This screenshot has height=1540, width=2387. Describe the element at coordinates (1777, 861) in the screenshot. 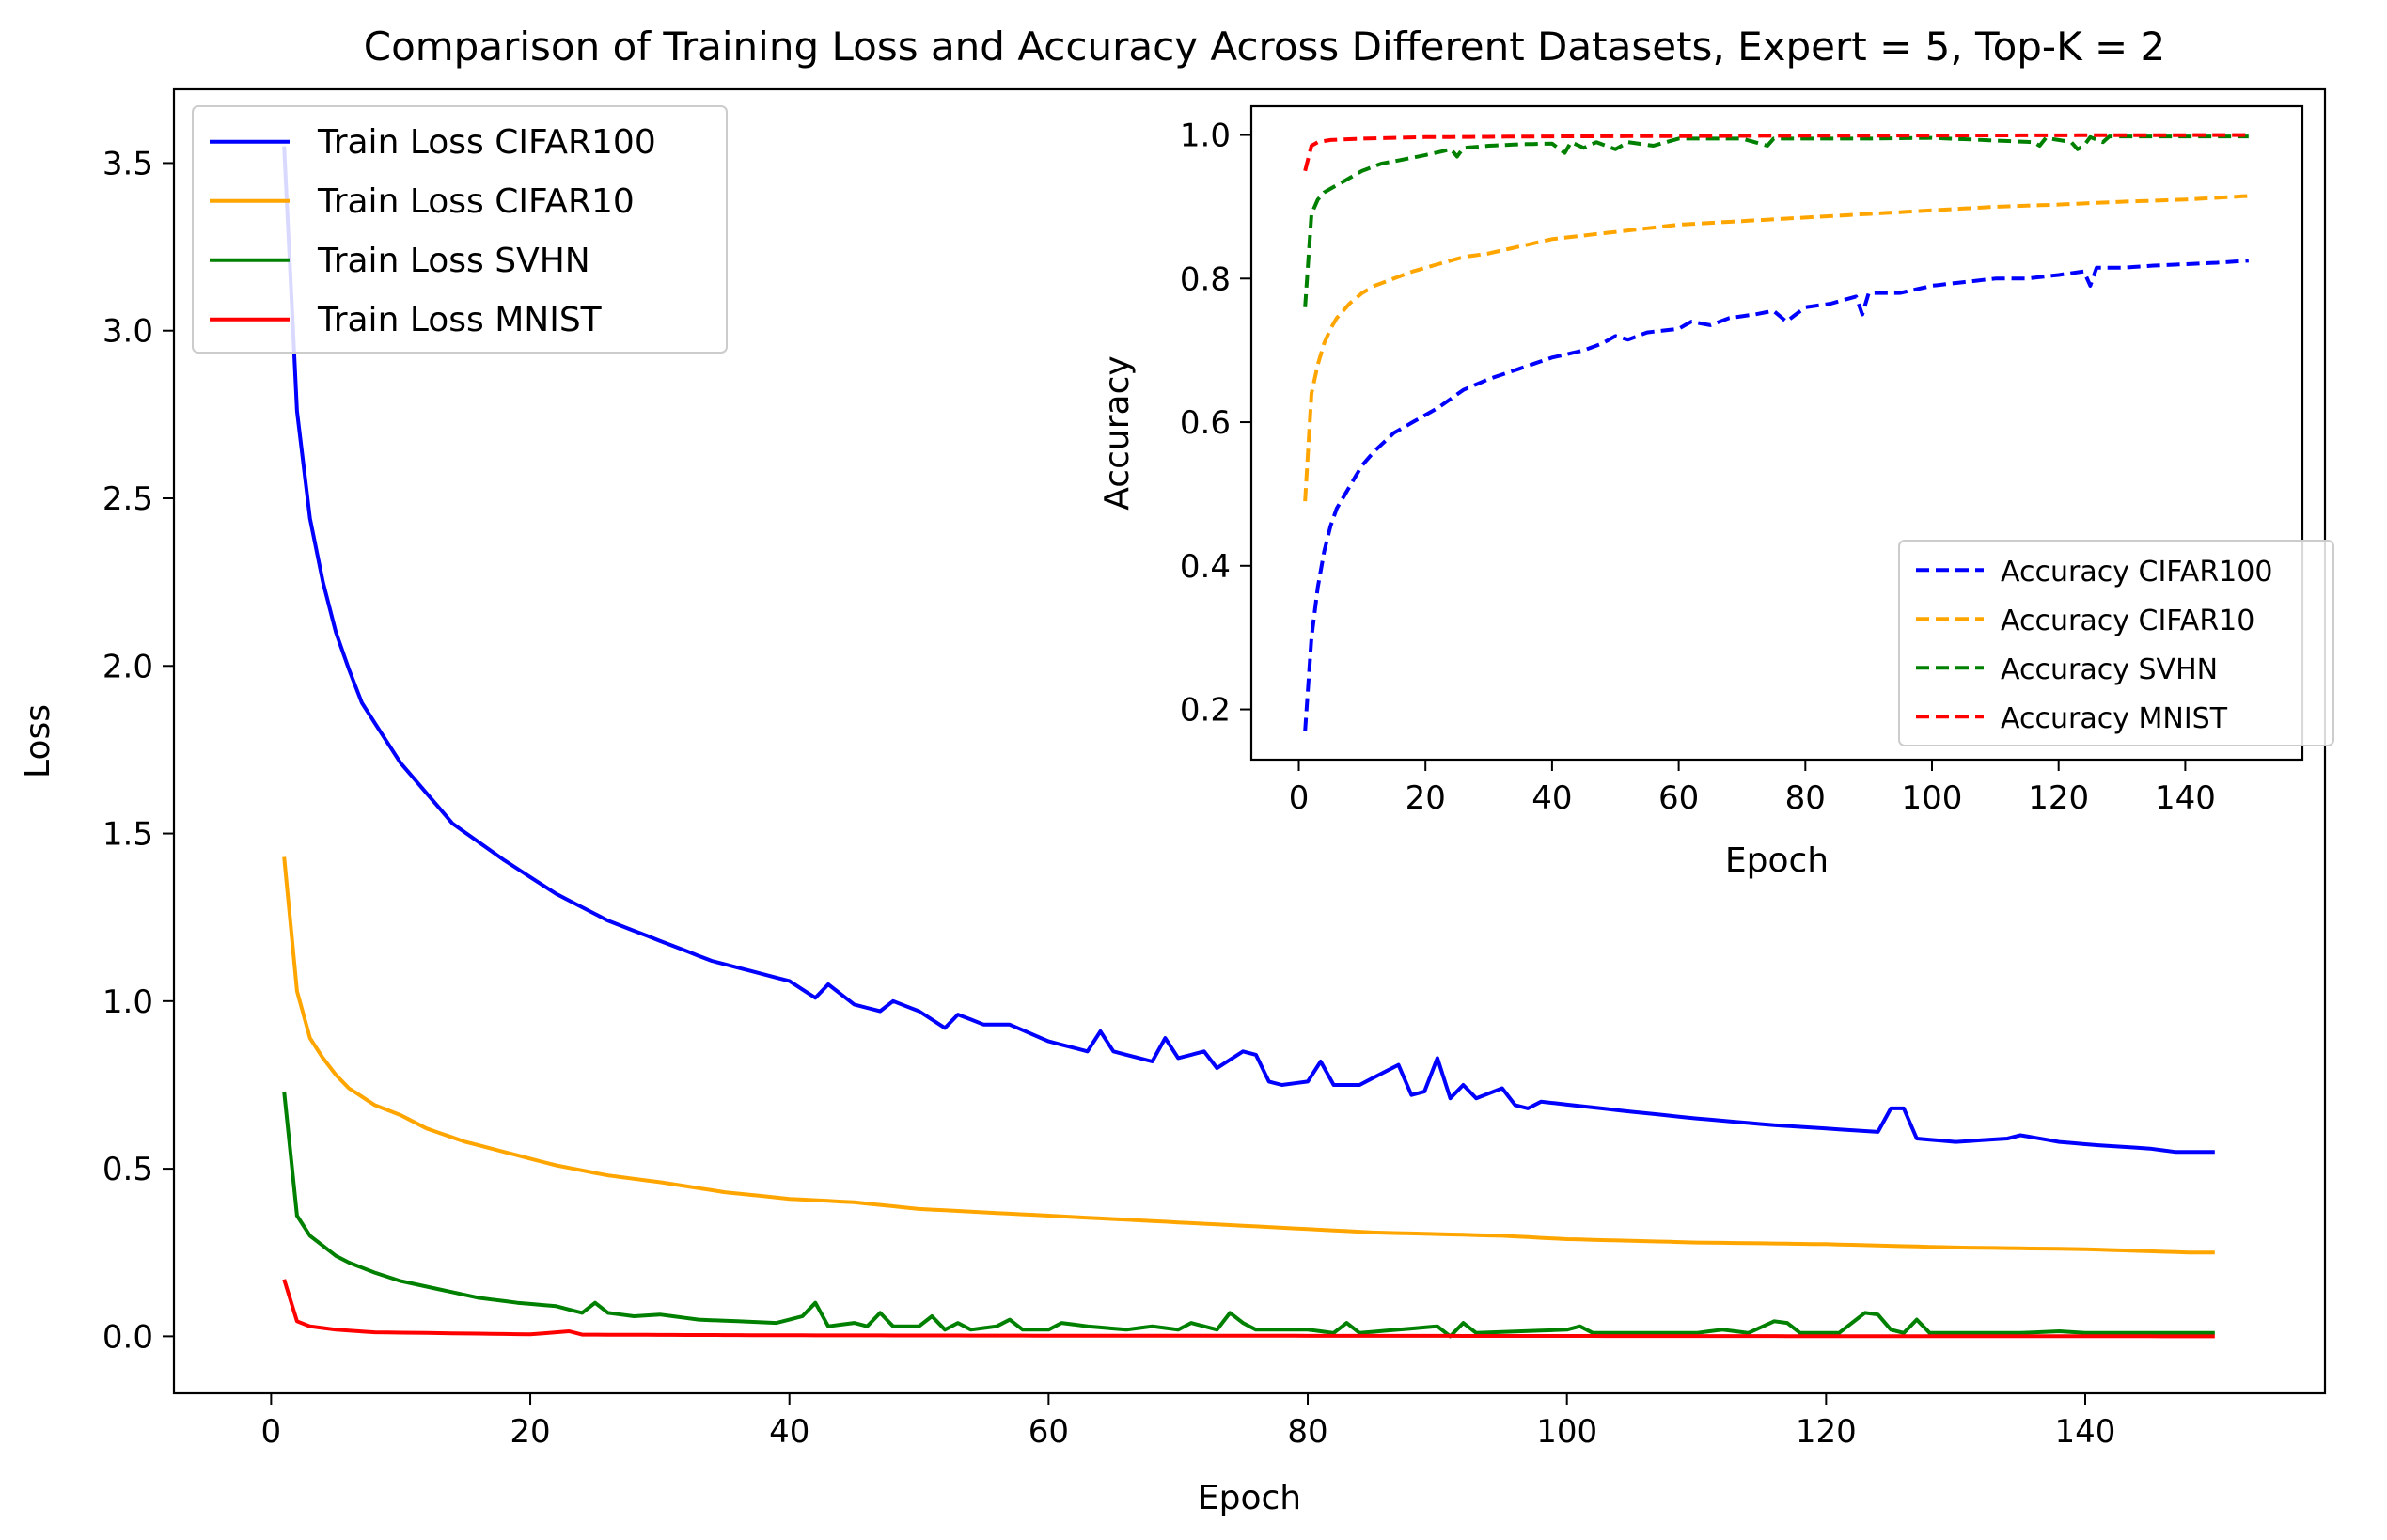

I see `inset-x-axis-label: Epoch` at that location.